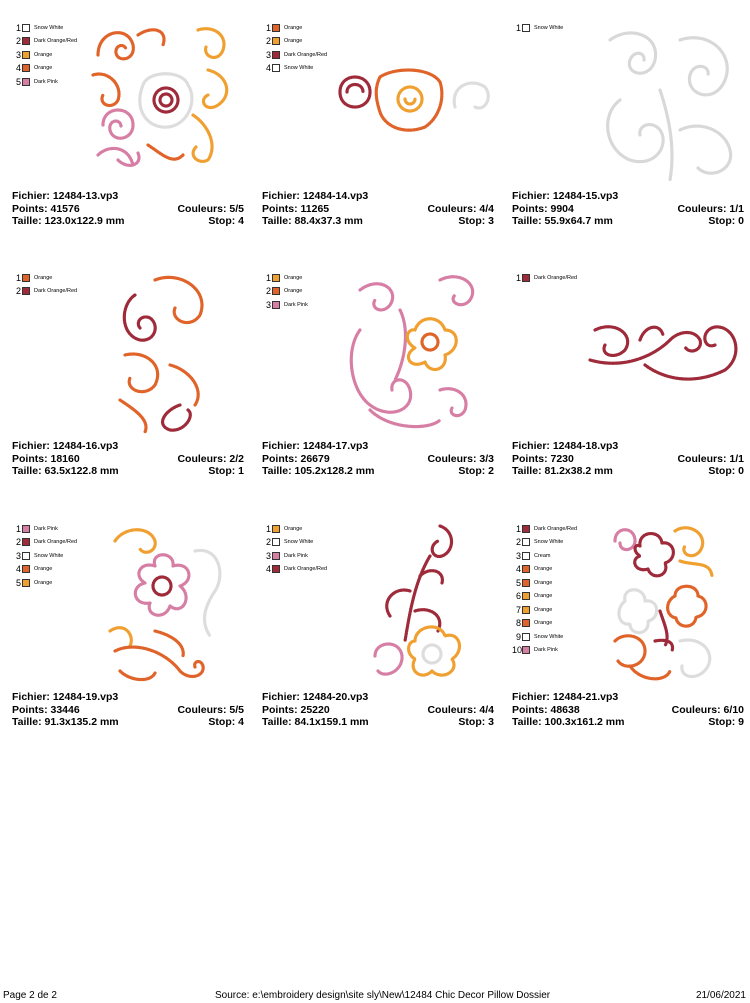 The width and height of the screenshot is (750, 1003). I want to click on color-item: 5 Orange, so click(44, 583).